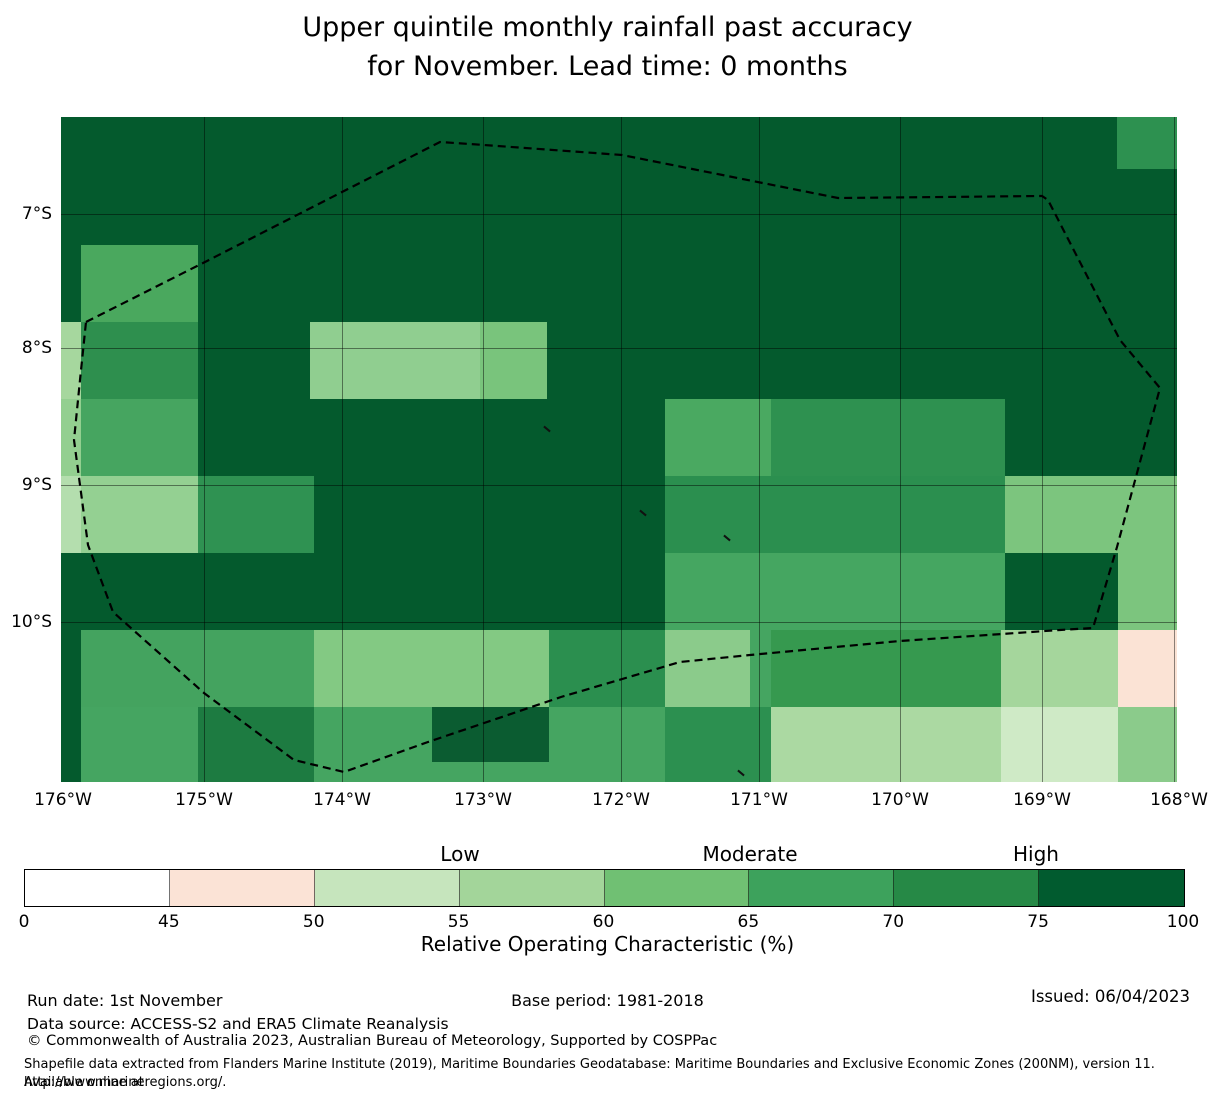 The image size is (1215, 1095). Describe the element at coordinates (1042, 800) in the screenshot. I see `lon-tick-label: 169°W` at that location.